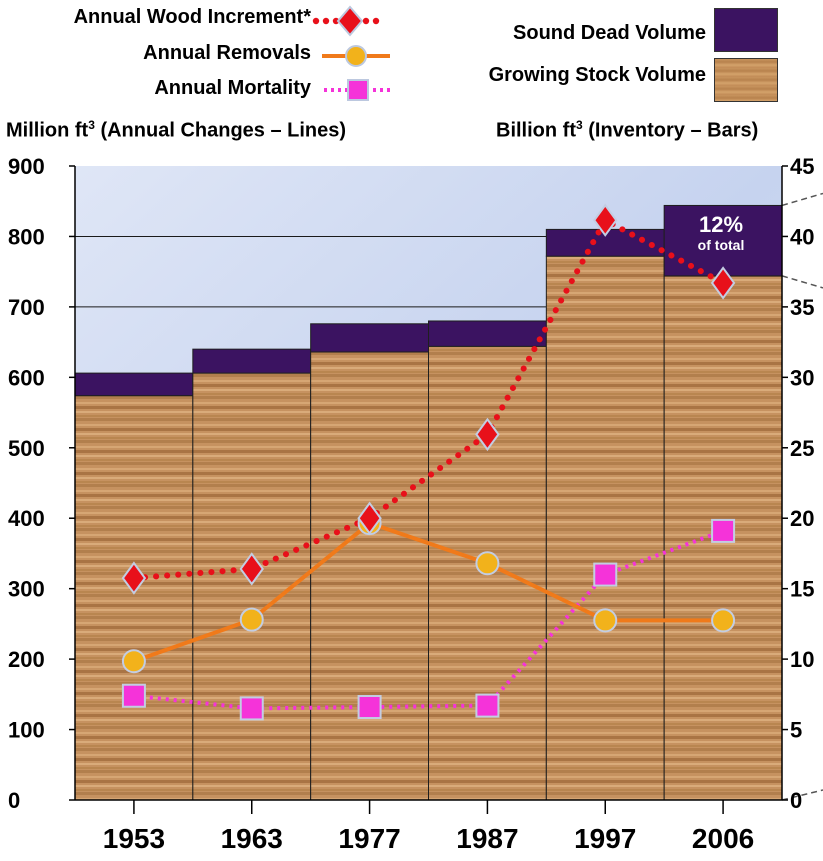 The image size is (823, 861). I want to click on right-tick-label: 40, so click(802, 236).